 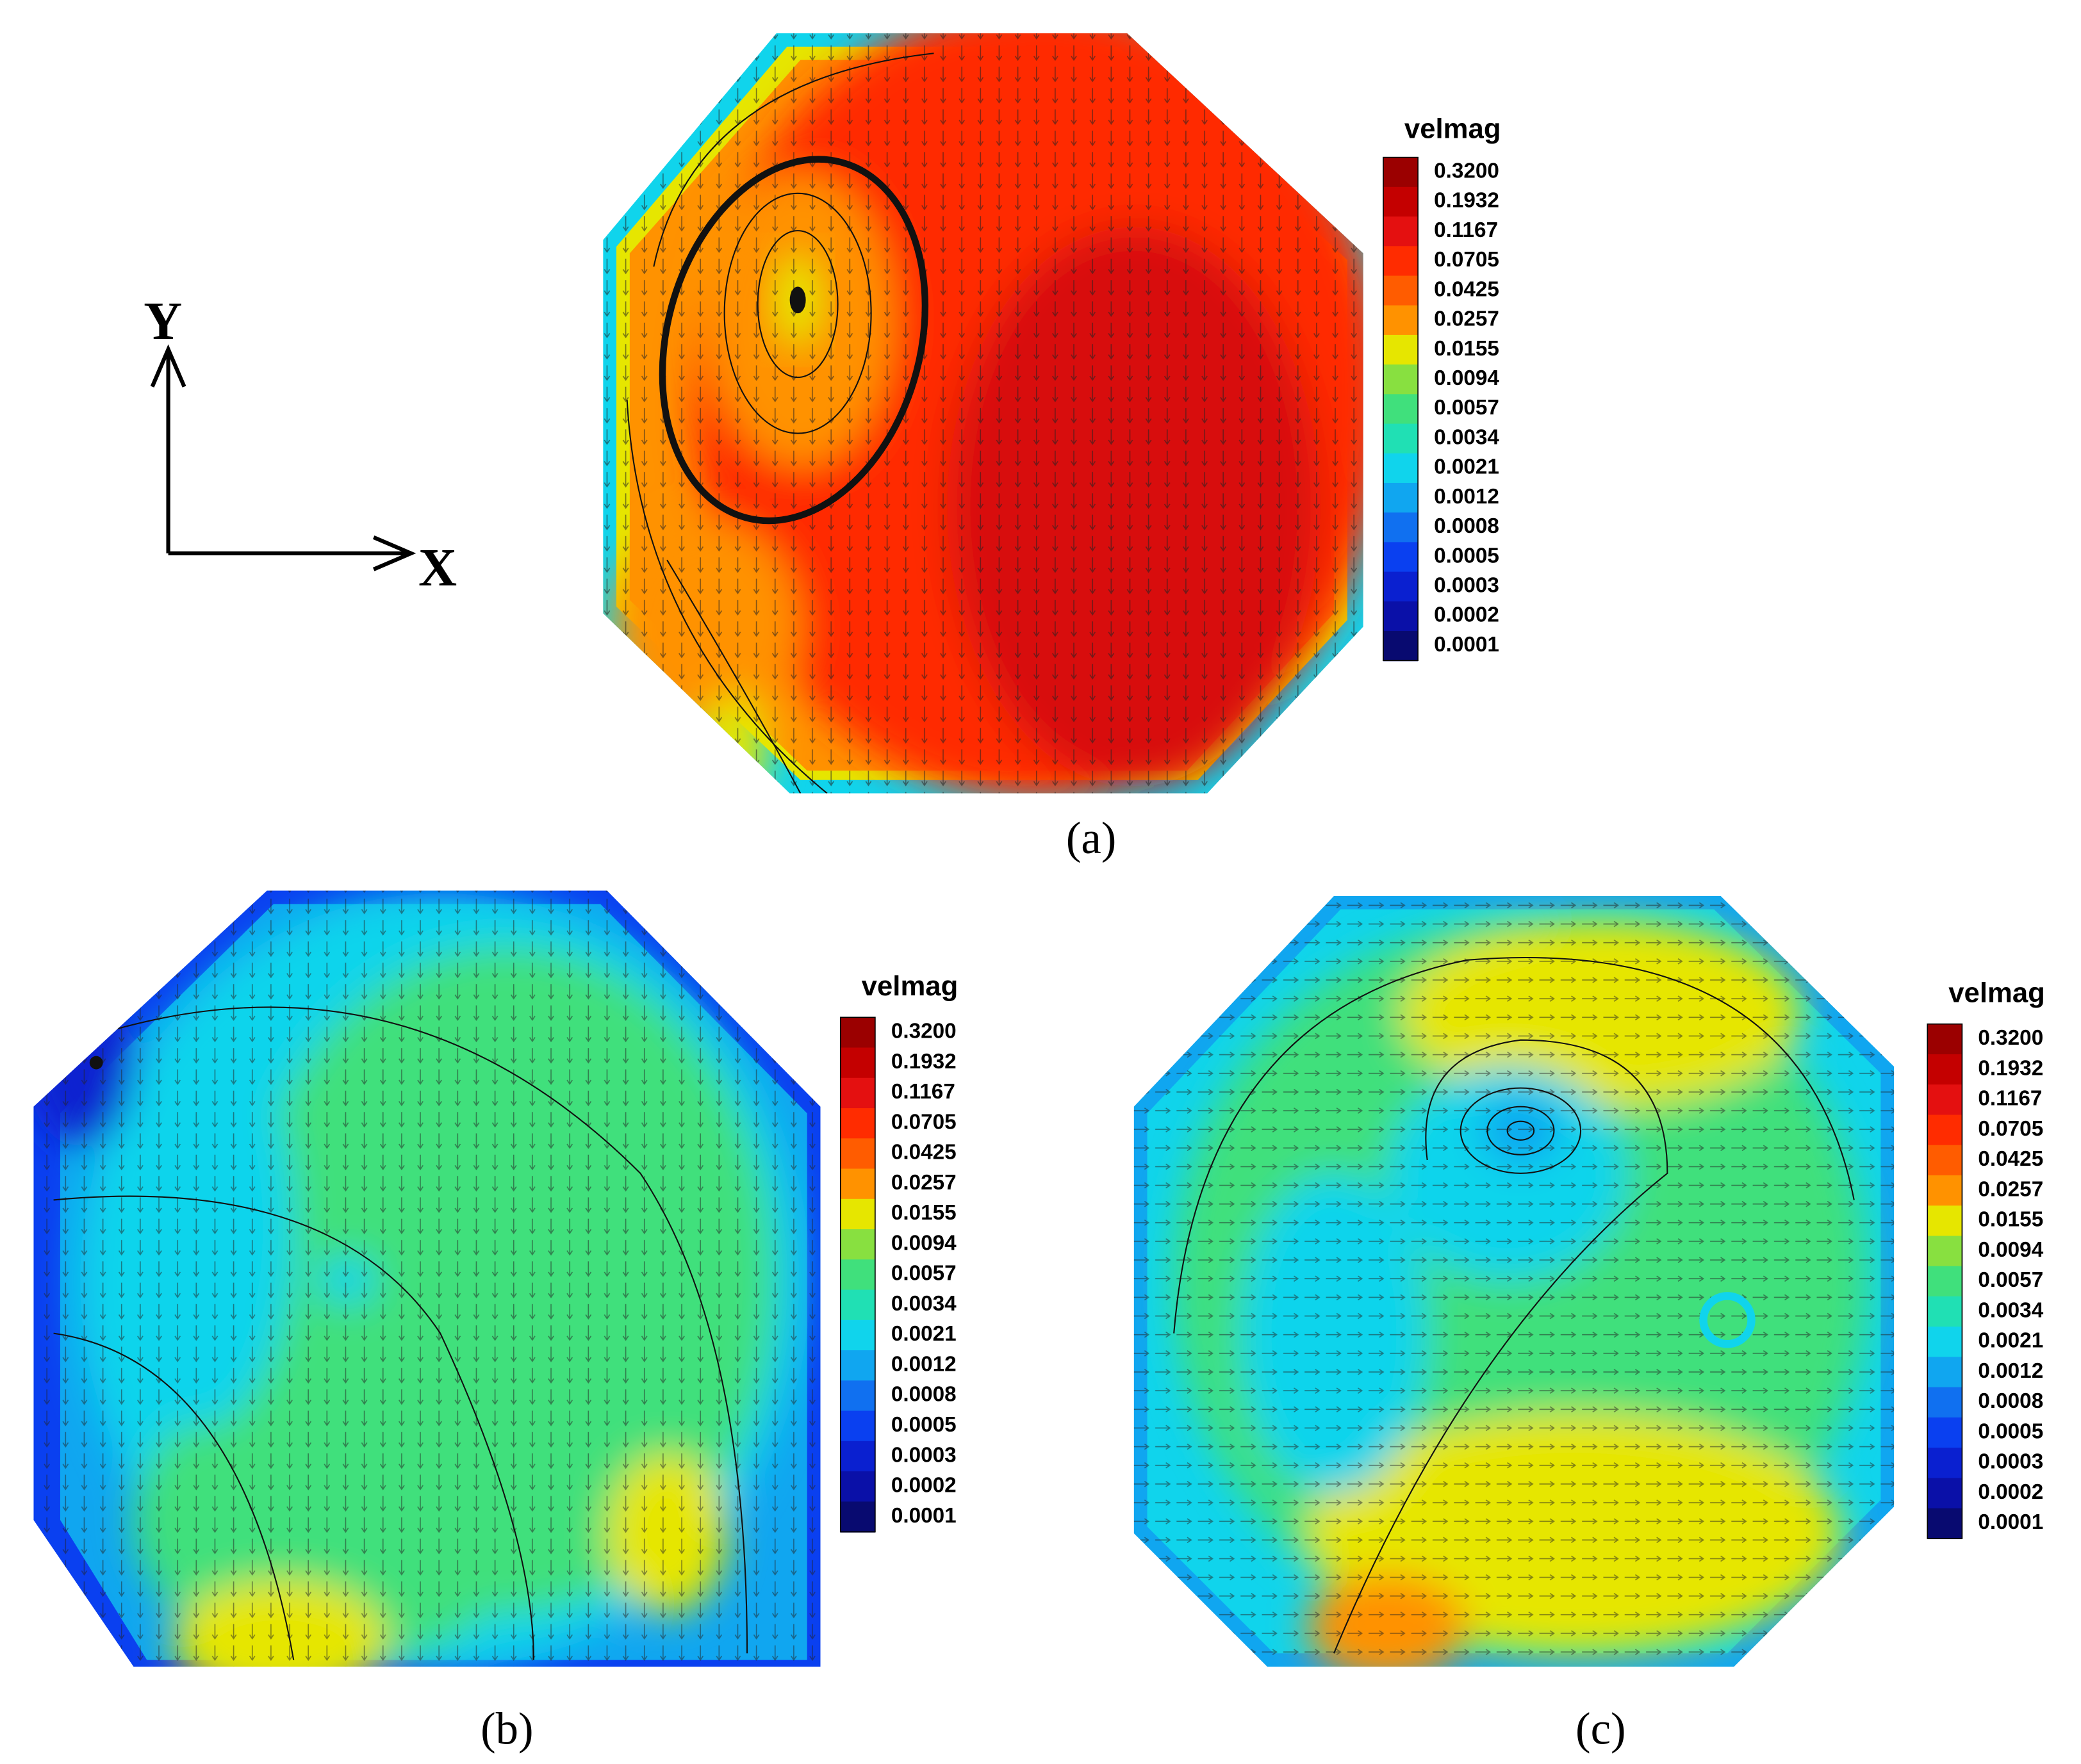 What do you see at coordinates (507, 1729) in the screenshot?
I see `panel-label: (b)` at bounding box center [507, 1729].